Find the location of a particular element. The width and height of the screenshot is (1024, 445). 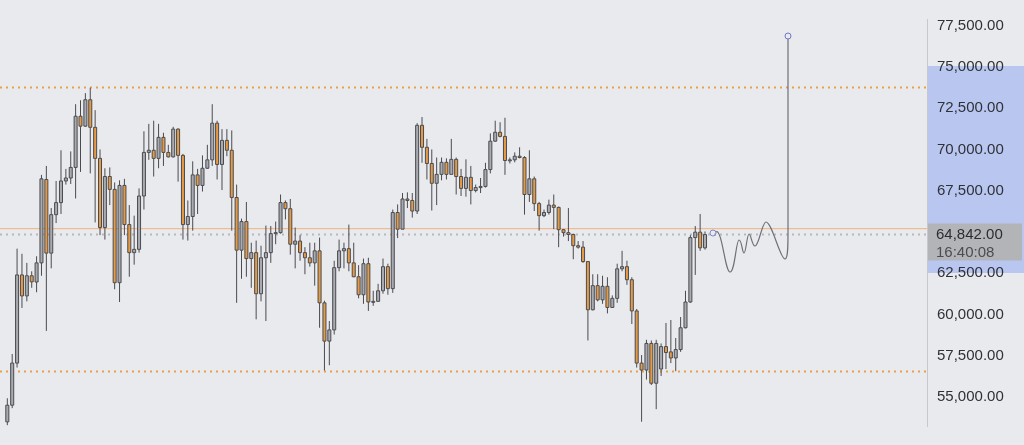

y-tick-label: 67,500.00 is located at coordinates (970, 189).